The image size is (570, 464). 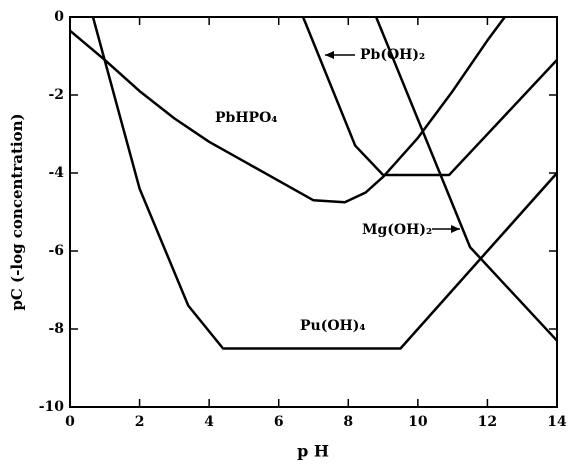 What do you see at coordinates (70, 422) in the screenshot?
I see `x-tick-label: 0` at bounding box center [70, 422].